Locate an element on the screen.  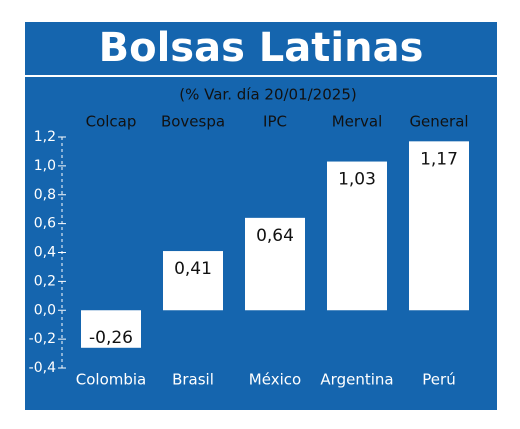
y-tick-label: 0,2 is located at coordinates (45, 281).